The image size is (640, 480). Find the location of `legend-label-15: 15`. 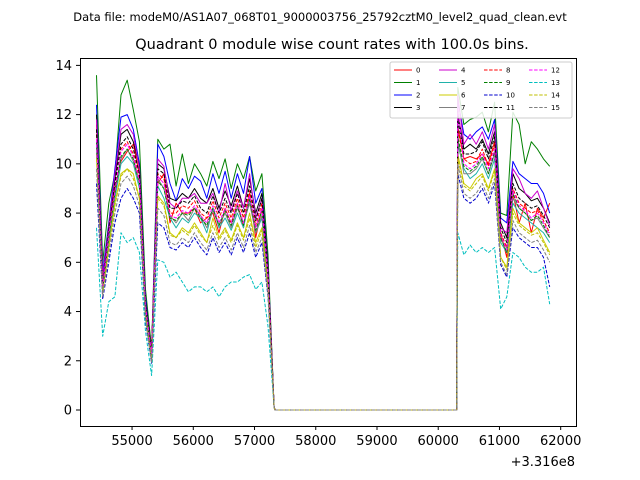

legend-label-15: 15 is located at coordinates (555, 108).